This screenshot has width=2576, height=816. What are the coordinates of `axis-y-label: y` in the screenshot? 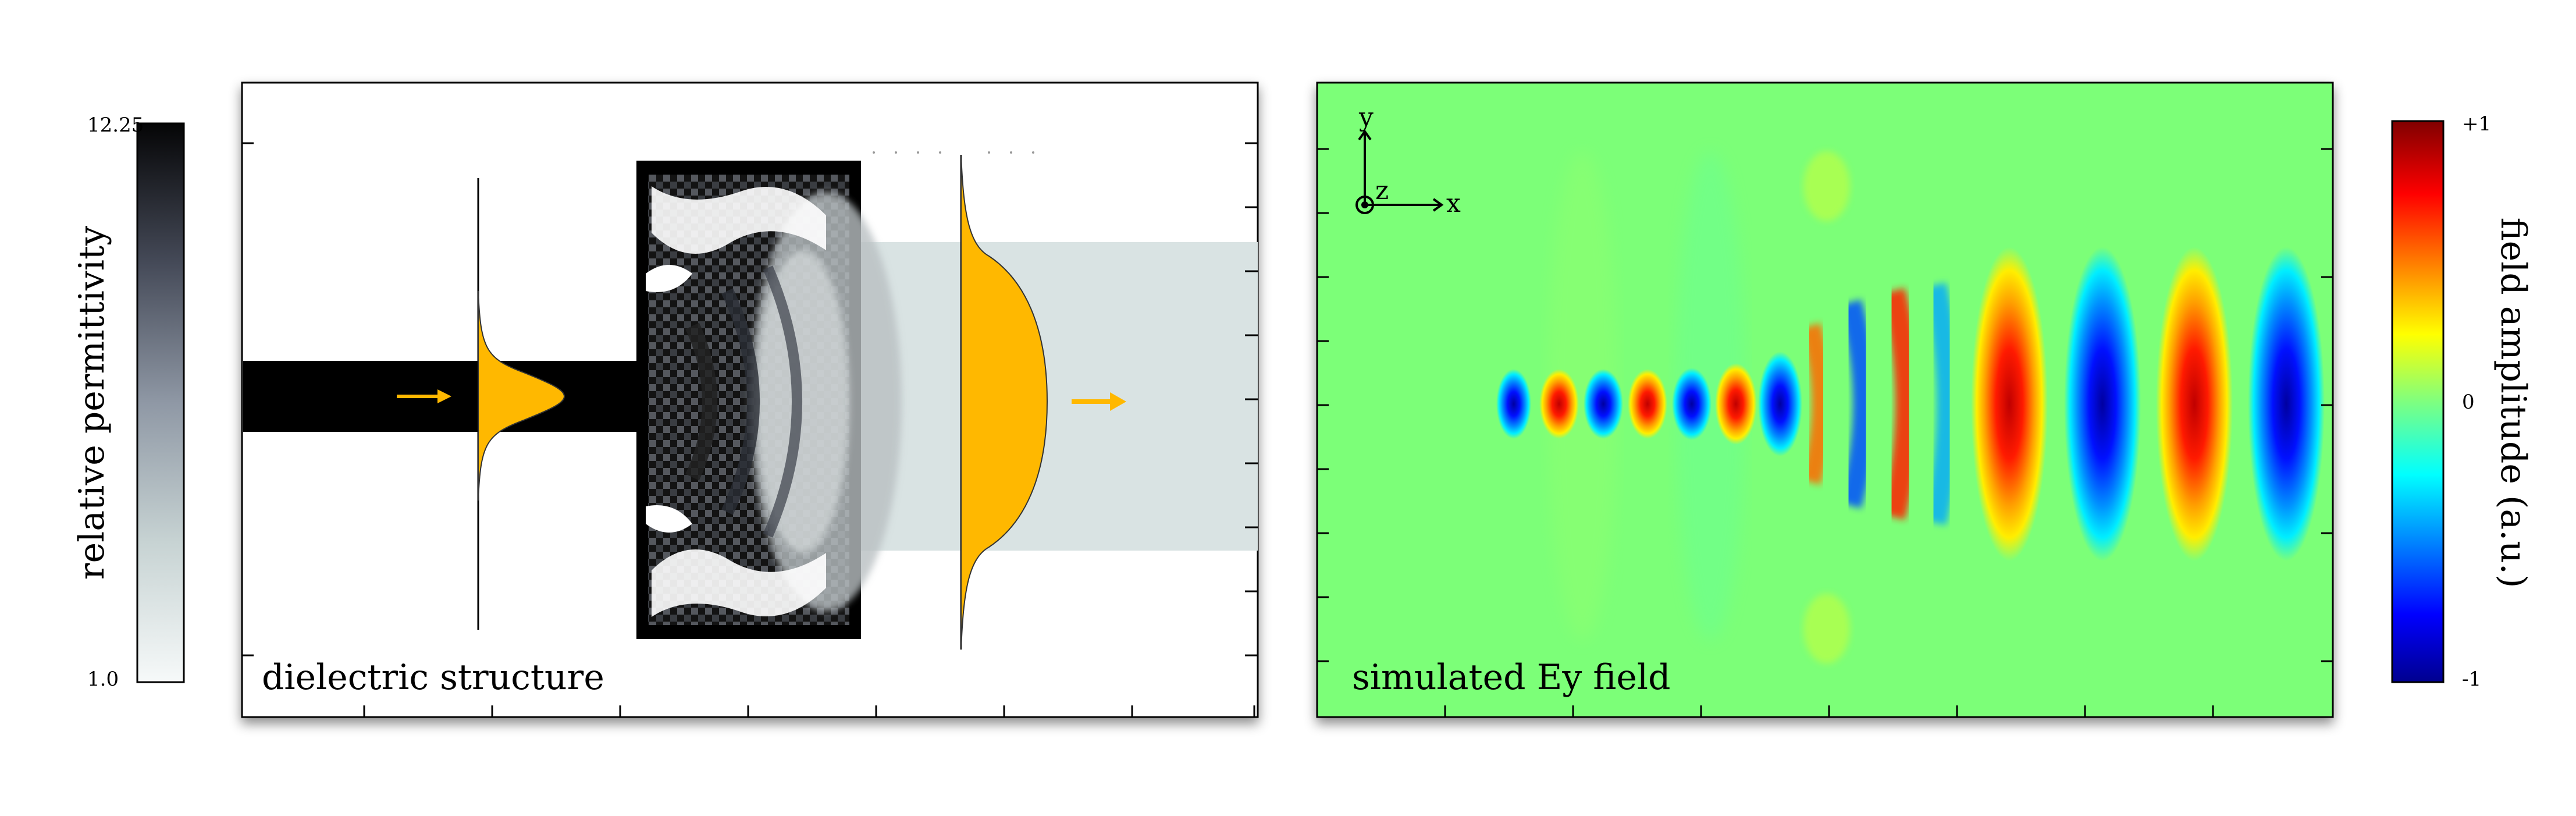 It's located at (1366, 117).